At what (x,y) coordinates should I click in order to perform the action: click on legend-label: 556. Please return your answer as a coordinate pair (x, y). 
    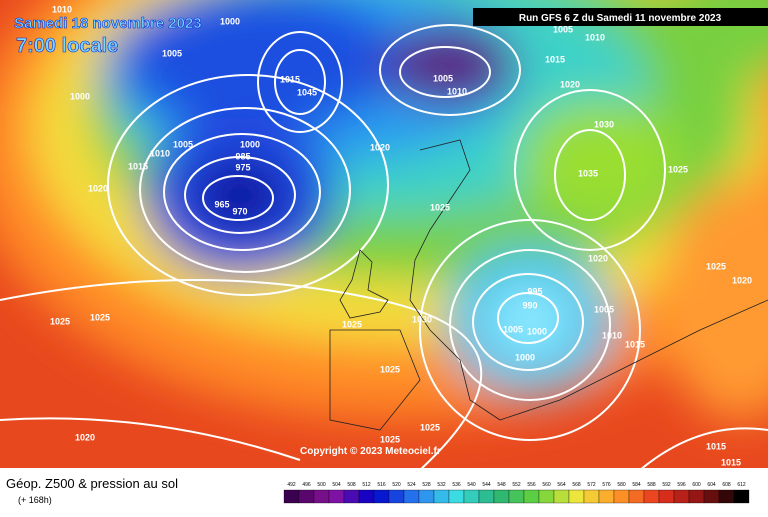
    Looking at the image, I should click on (531, 485).